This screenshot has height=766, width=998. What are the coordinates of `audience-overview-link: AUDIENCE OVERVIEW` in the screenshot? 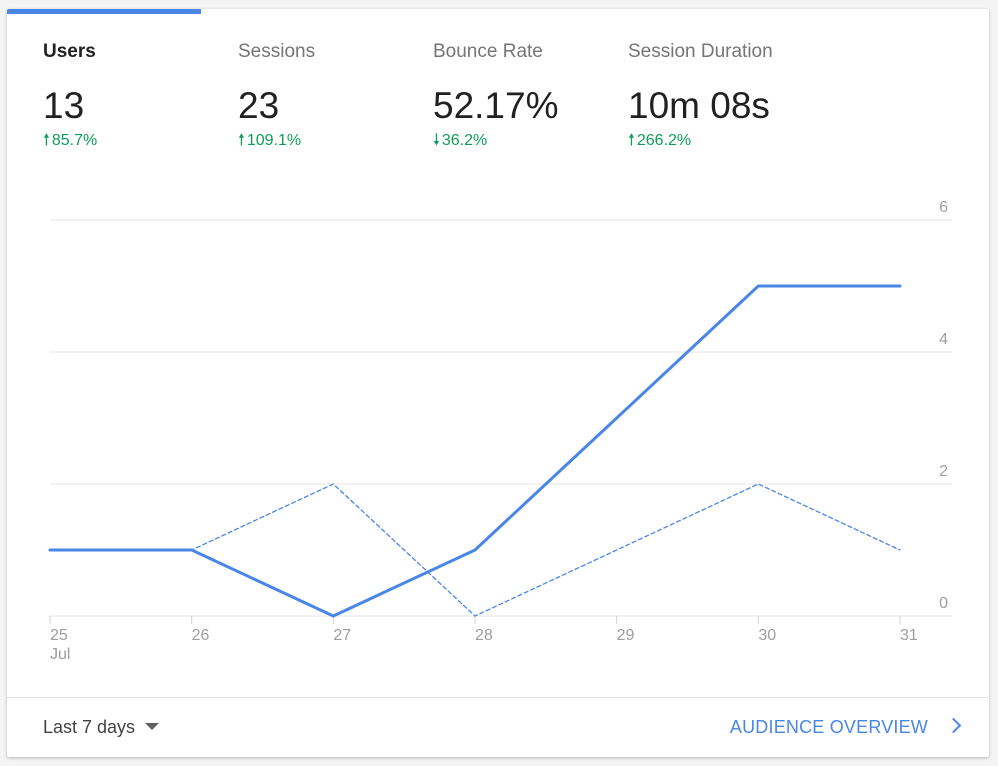 It's located at (845, 727).